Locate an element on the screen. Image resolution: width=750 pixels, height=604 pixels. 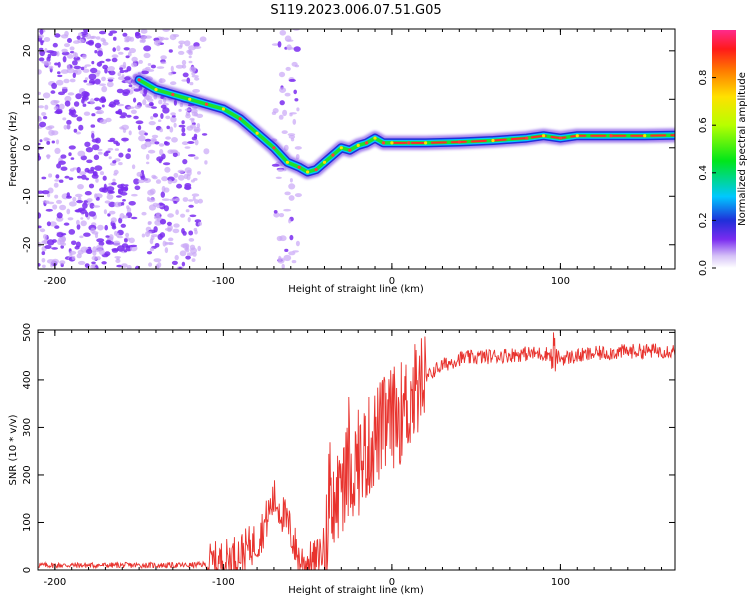
spectrogram-scatter is located at coordinates (170, 149).